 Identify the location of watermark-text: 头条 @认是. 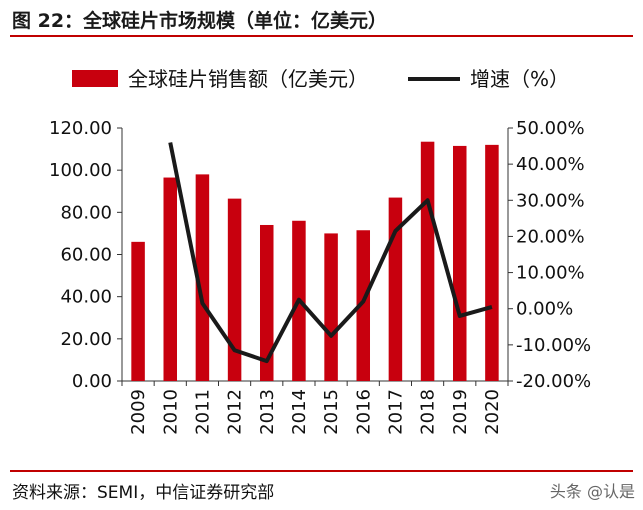
(592, 491).